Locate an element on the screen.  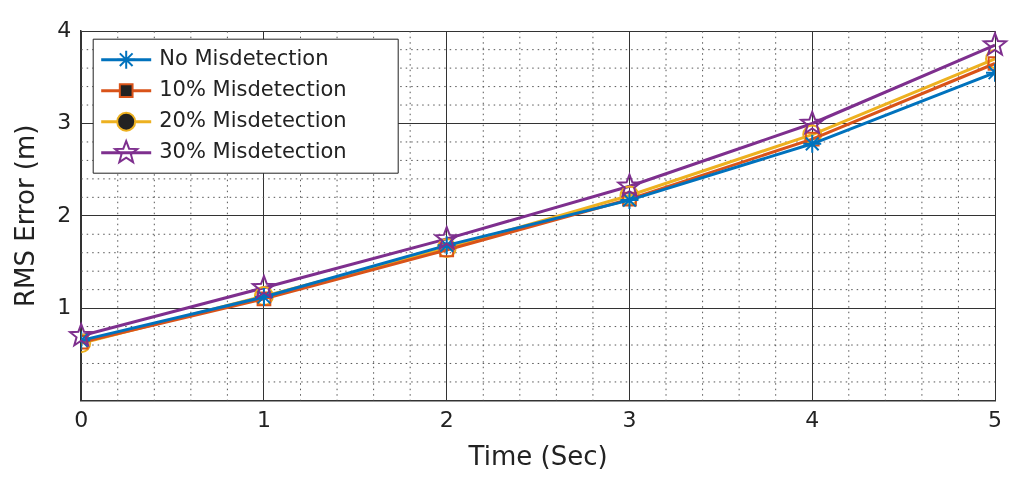
x-tick-label: 3 is located at coordinates (629, 420).